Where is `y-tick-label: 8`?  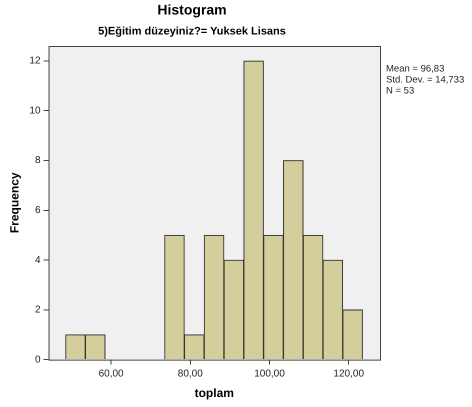 y-tick-label: 8 is located at coordinates (37, 160).